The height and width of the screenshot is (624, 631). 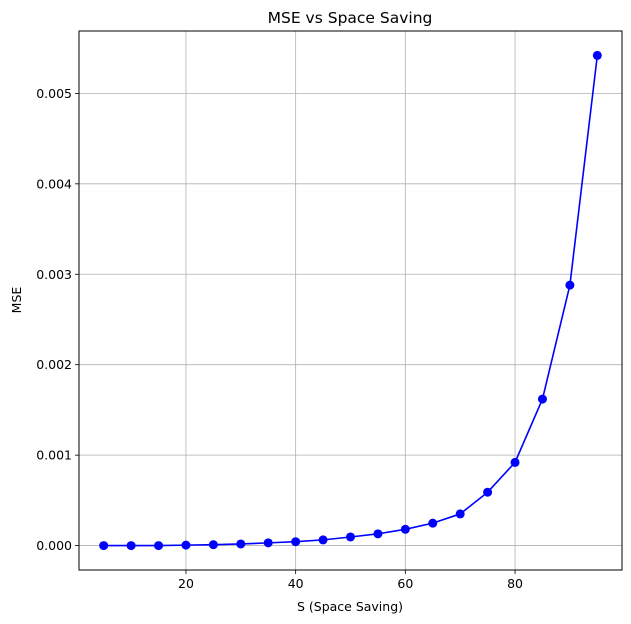 I want to click on y-tick-label: 0.002, so click(x=54, y=364).